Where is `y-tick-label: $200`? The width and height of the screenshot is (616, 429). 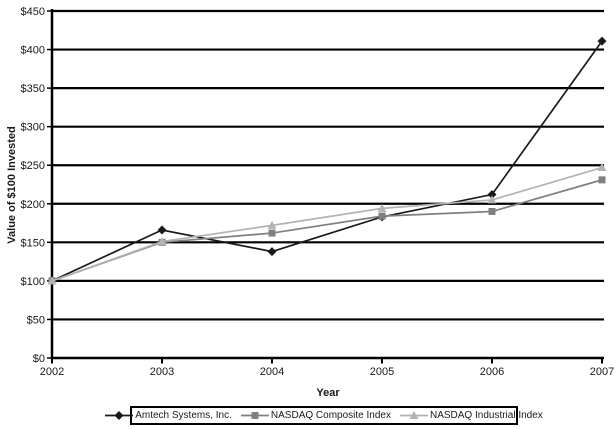
y-tick-label: $200 is located at coordinates (33, 205).